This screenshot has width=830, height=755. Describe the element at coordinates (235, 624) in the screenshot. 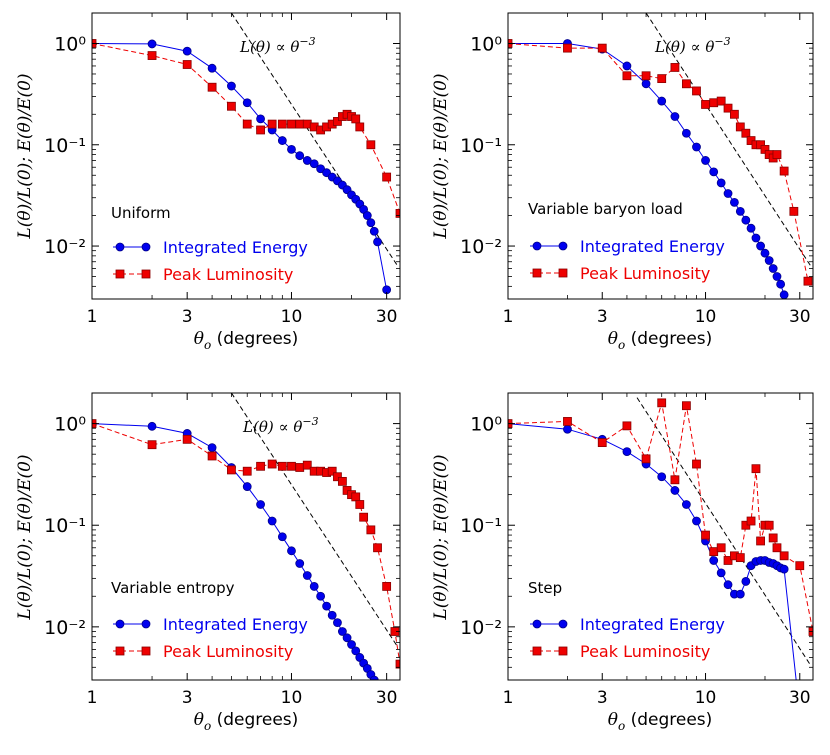

I see `legend-label-integrated: Integrated Energy` at that location.